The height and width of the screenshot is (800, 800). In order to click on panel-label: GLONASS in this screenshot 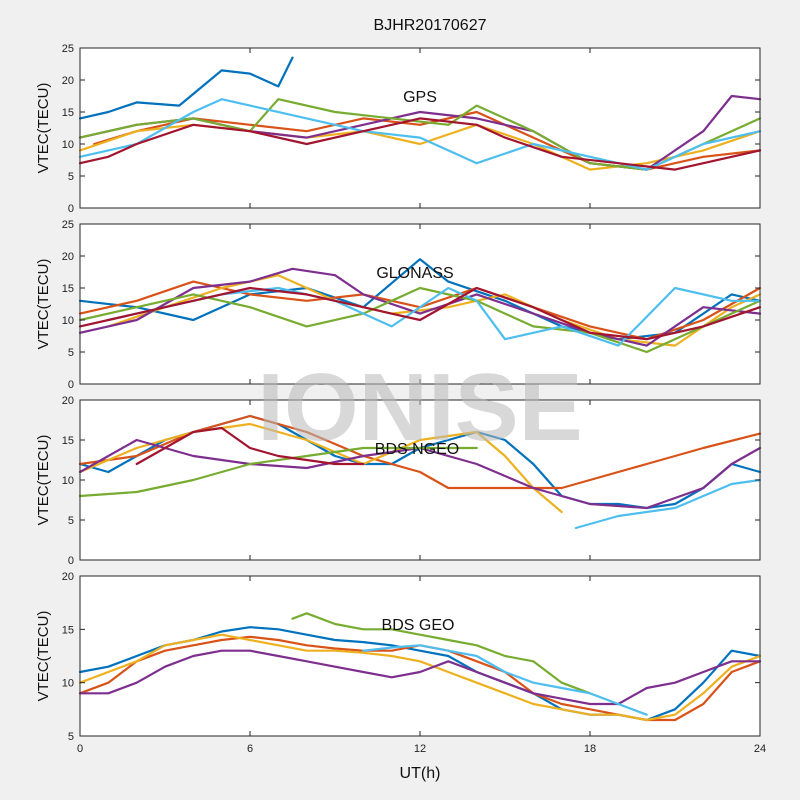, I will do `click(414, 273)`.